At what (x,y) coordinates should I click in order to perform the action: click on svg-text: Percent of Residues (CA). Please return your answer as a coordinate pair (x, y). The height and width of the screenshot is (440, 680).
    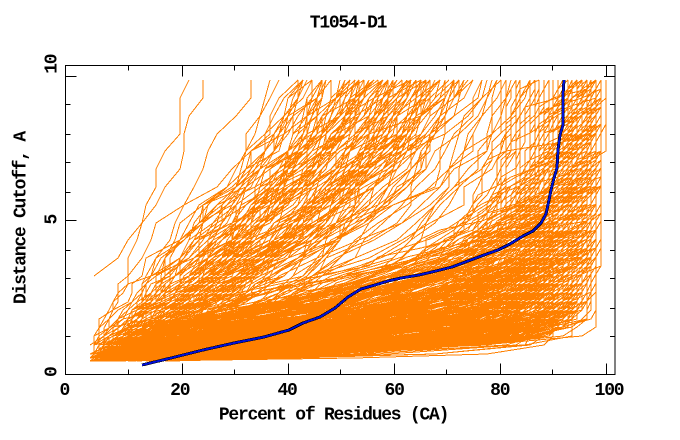
    Looking at the image, I should click on (333, 416).